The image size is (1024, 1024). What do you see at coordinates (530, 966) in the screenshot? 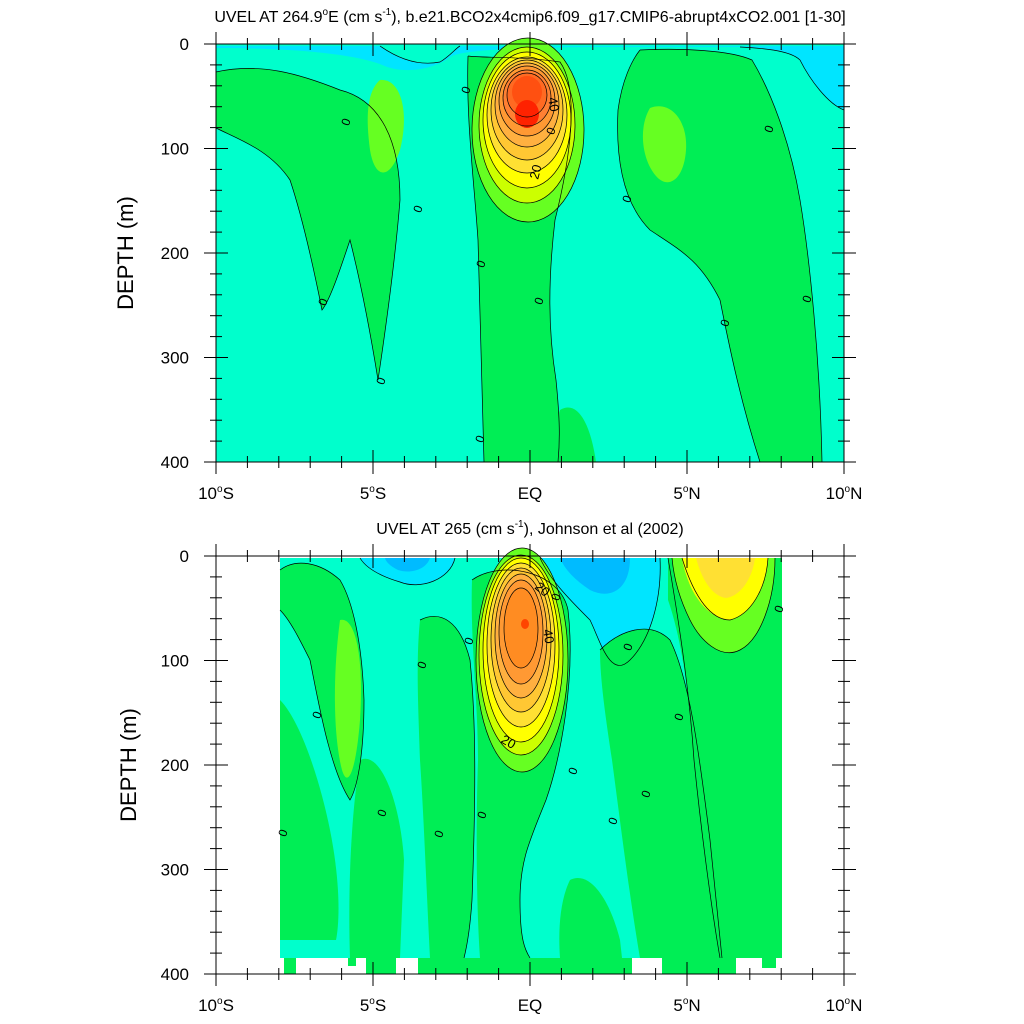
I see `bottom-edge-fill` at bounding box center [530, 966].